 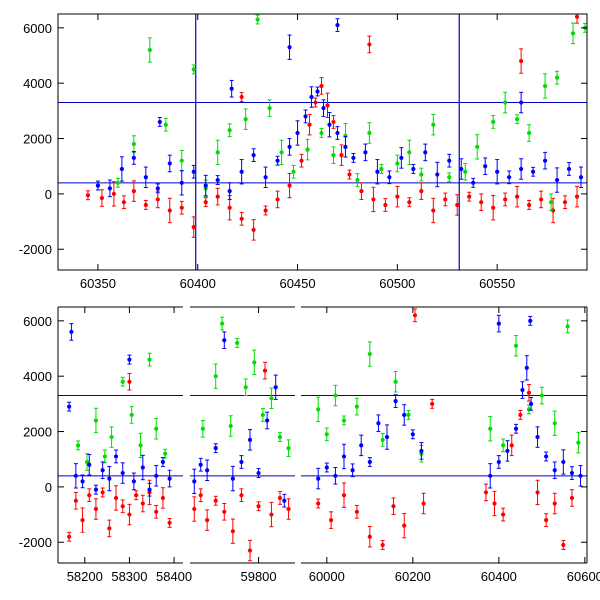 I want to click on x-tick-label: 60400, so click(x=499, y=576).